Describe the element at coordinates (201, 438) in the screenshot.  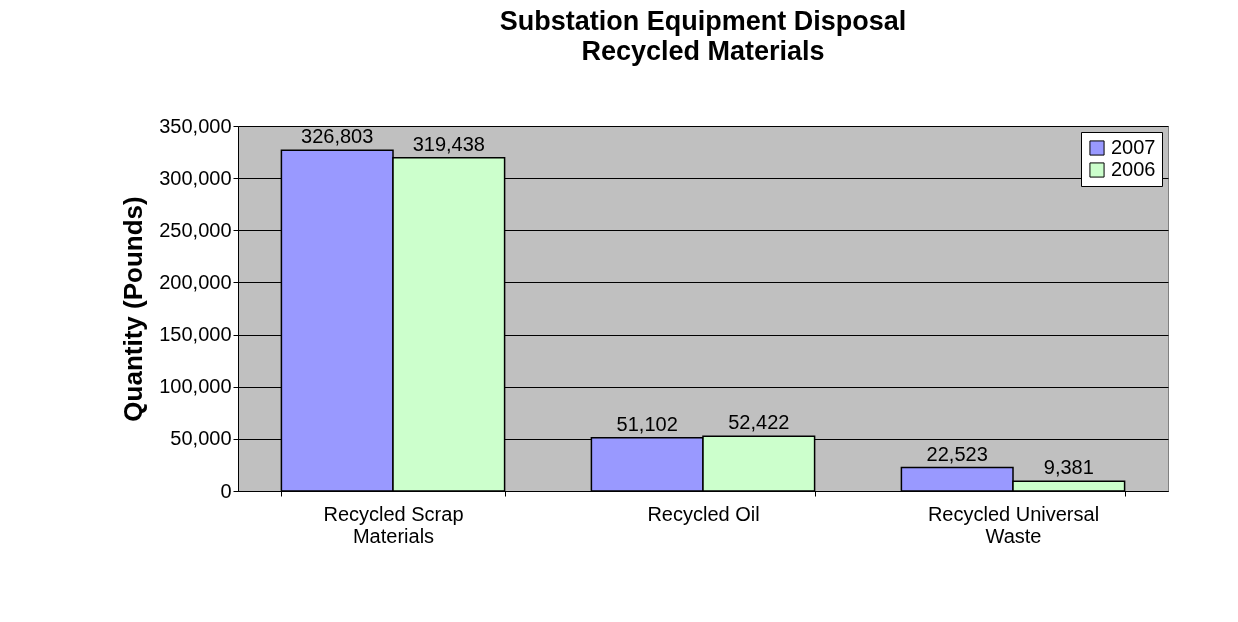
I see `y-tick-label: 50,000` at that location.